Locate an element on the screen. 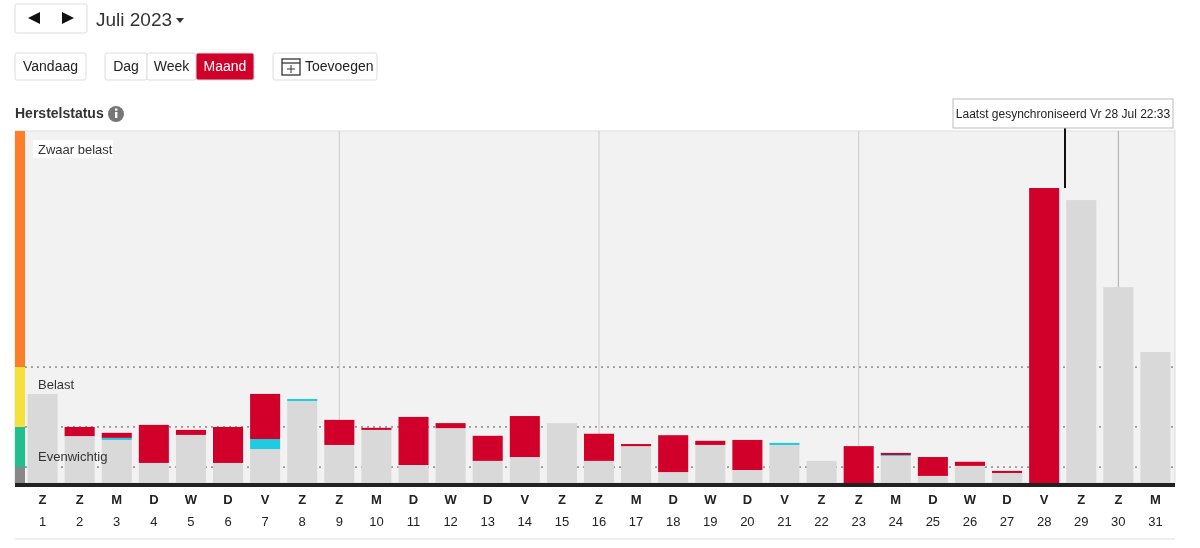 This screenshot has width=1200, height=548. x-tick-label: D 25 is located at coordinates (933, 510).